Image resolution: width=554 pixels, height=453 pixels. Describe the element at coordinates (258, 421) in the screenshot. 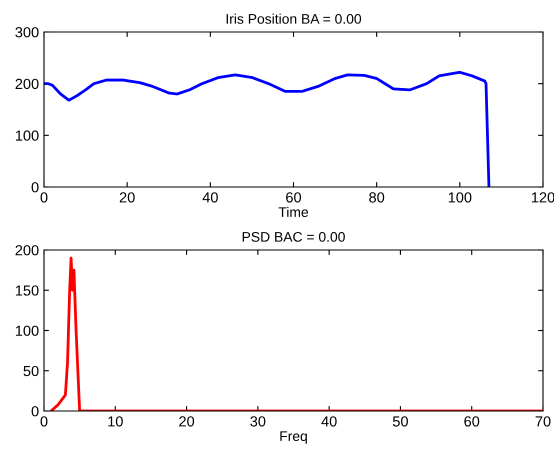

I see `x-tick-label: 30` at that location.